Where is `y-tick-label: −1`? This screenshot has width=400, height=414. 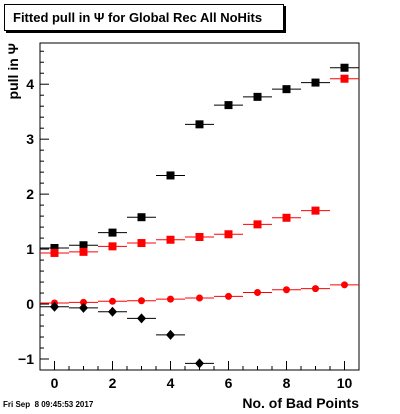 y-tick-label: −1 is located at coordinates (26, 359).